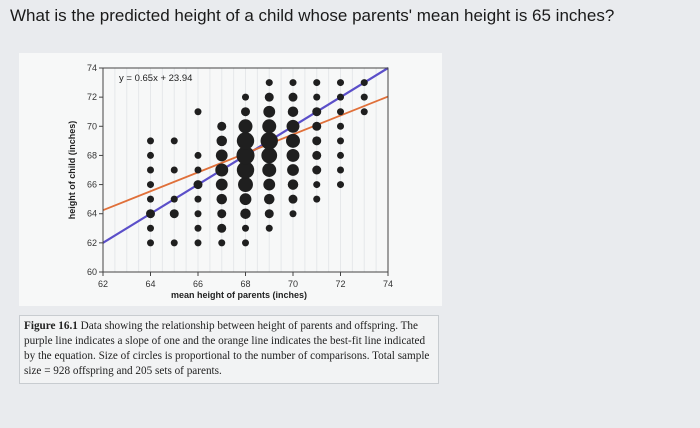 This screenshot has width=700, height=428. What do you see at coordinates (245, 284) in the screenshot?
I see `x-tick-label: 68` at bounding box center [245, 284].